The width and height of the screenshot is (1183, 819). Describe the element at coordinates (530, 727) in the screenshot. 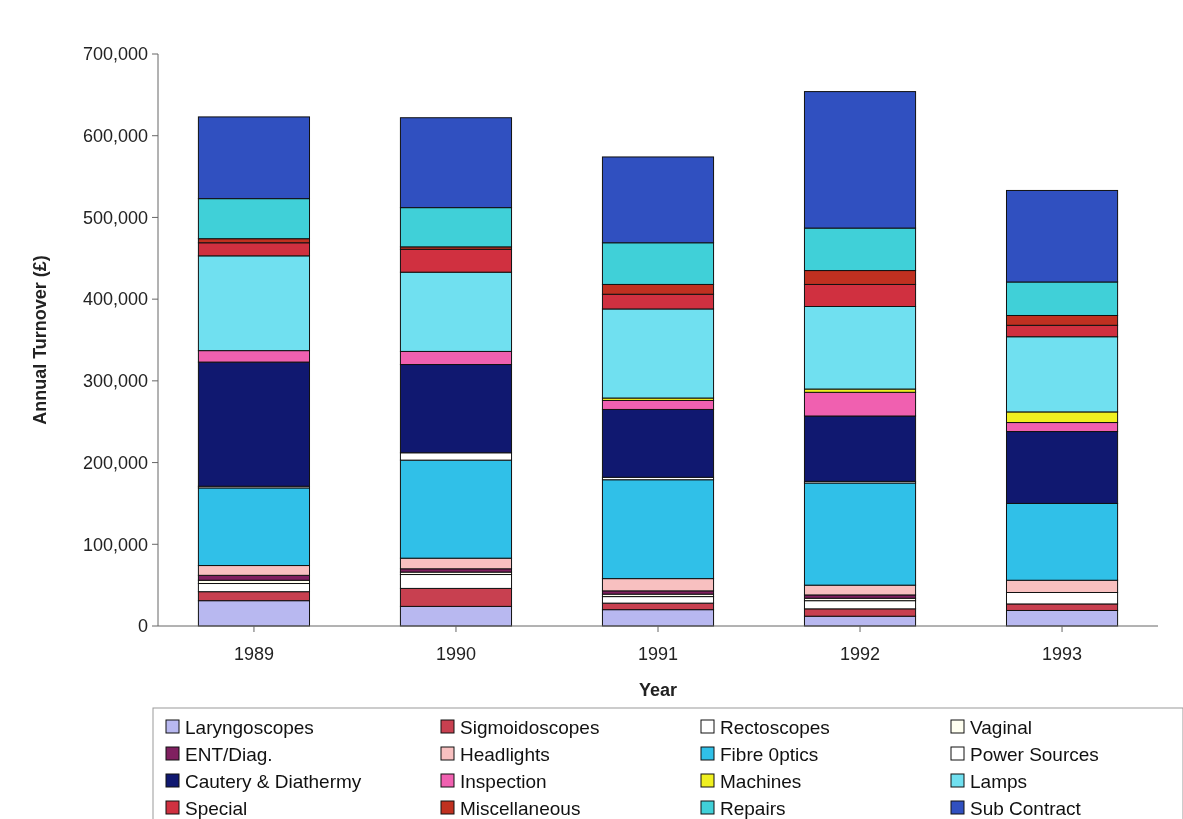

I see `legend-label: Sigmoidoscopes` at that location.